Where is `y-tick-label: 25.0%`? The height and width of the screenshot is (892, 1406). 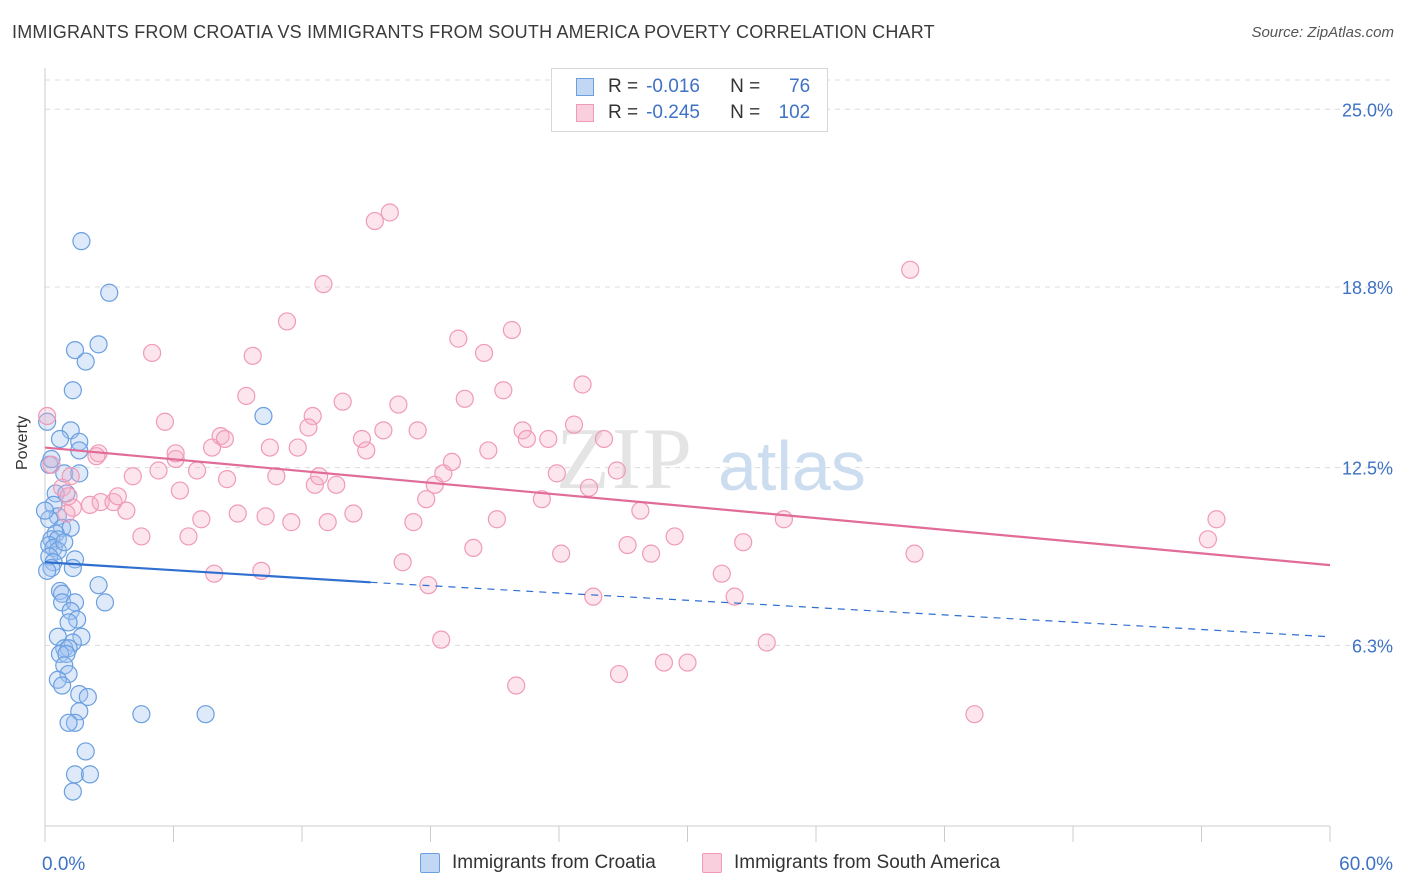
y-tick-label: 25.0% is located at coordinates (1367, 110).